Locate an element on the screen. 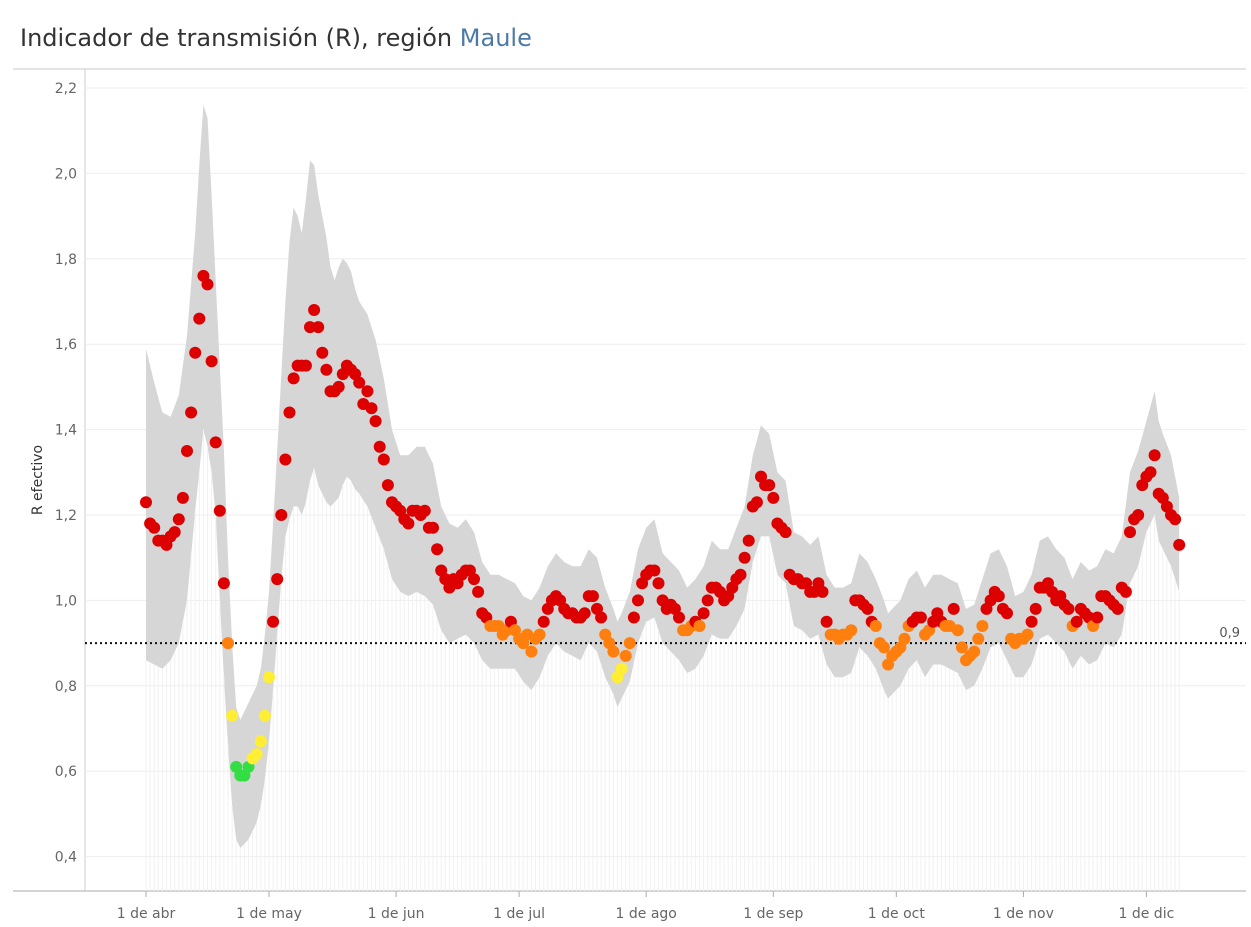 This screenshot has width=1251, height=927. y-tick-label: 0,6 is located at coordinates (66, 772).